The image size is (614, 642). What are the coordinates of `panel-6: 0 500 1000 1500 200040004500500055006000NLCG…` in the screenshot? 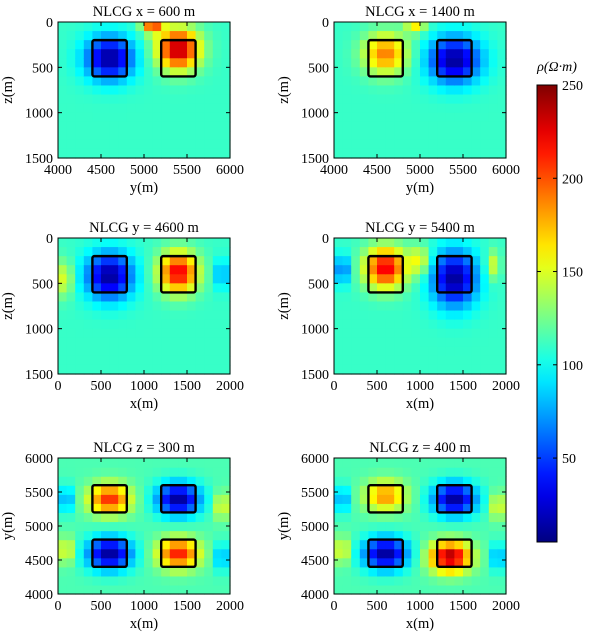 It's located at (398, 536).